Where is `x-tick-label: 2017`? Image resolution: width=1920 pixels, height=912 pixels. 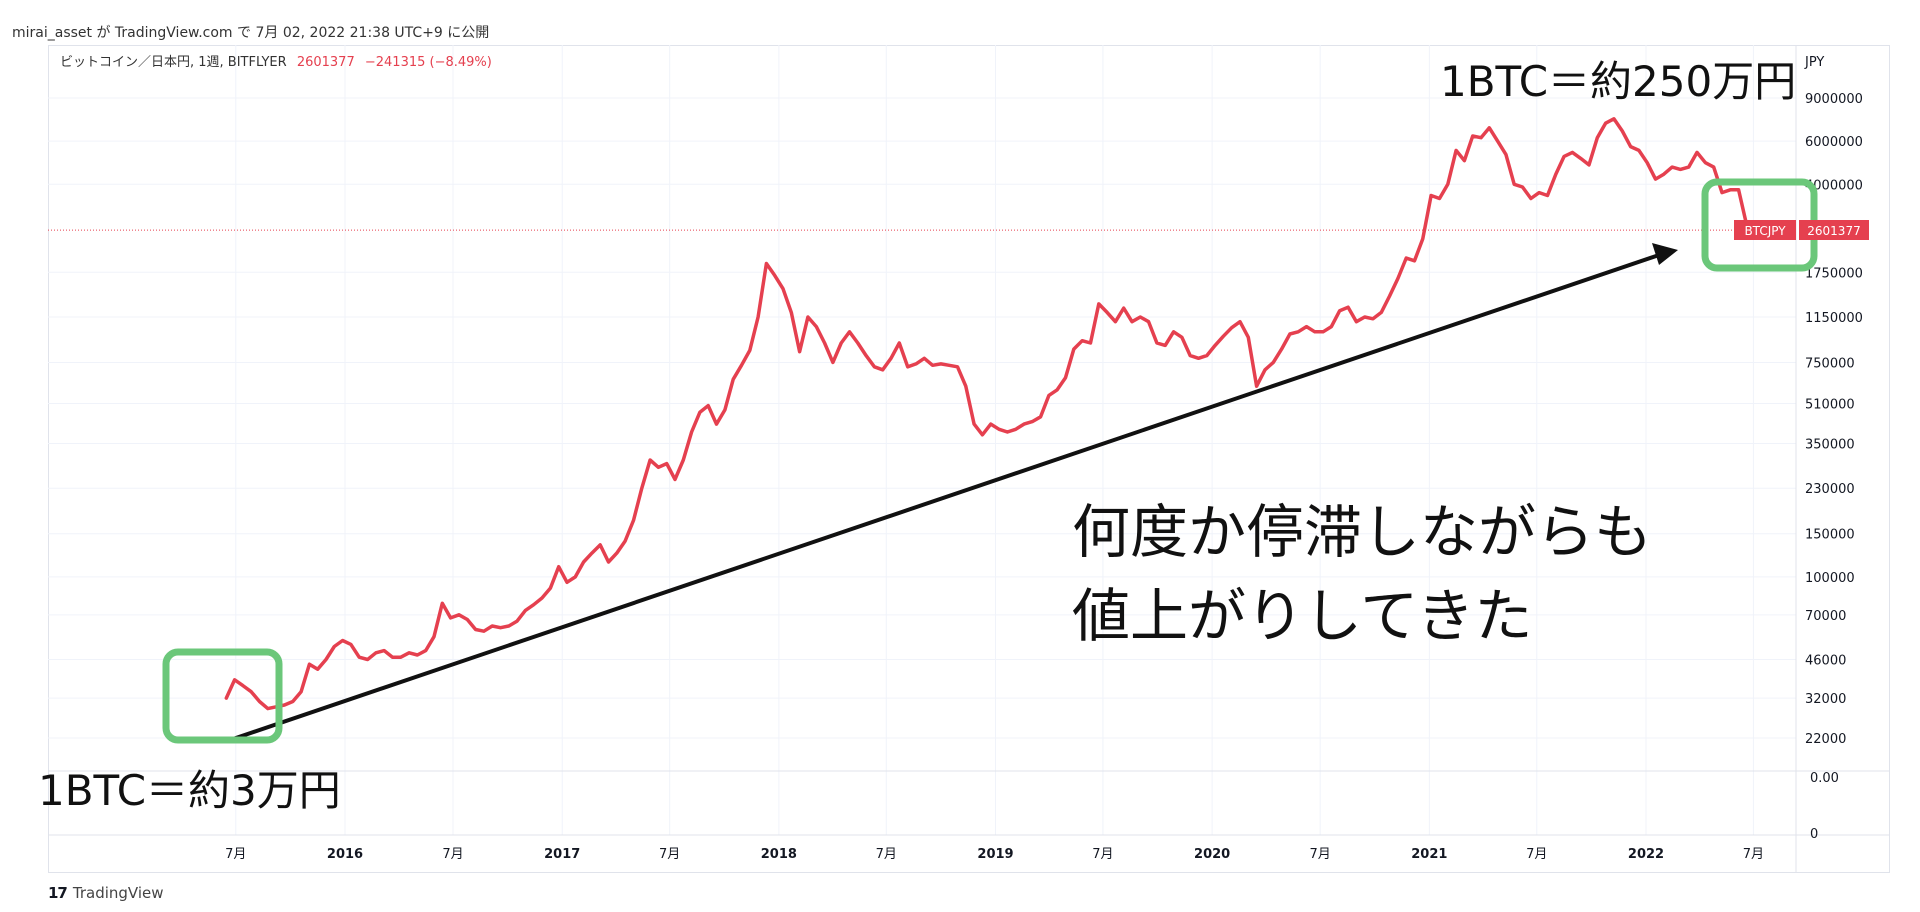
x-tick-label: 2017 is located at coordinates (562, 854).